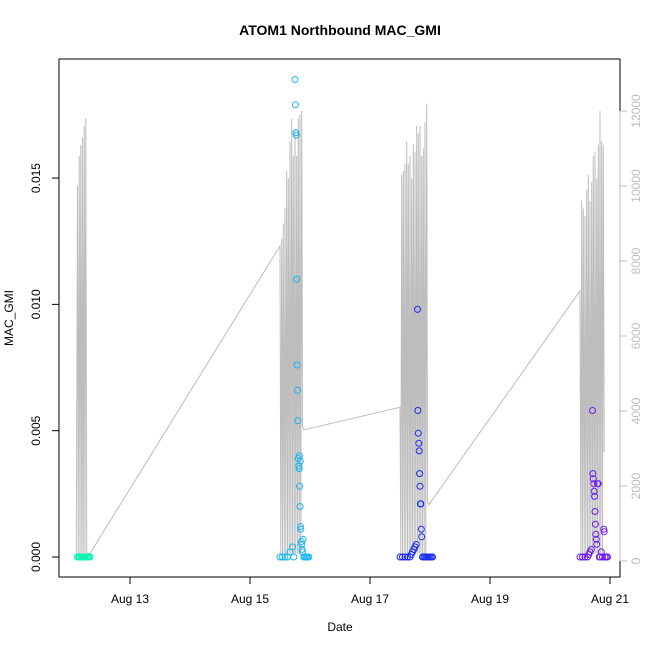 This screenshot has height=650, width=650. I want to click on x-tick-label: Aug 19, so click(490, 599).